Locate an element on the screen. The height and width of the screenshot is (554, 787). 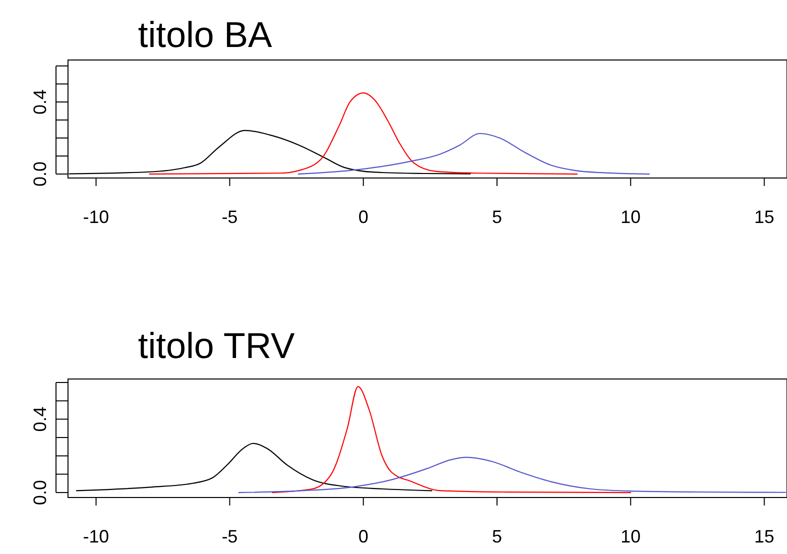
chart-title: titolo TRV is located at coordinates (216, 345).